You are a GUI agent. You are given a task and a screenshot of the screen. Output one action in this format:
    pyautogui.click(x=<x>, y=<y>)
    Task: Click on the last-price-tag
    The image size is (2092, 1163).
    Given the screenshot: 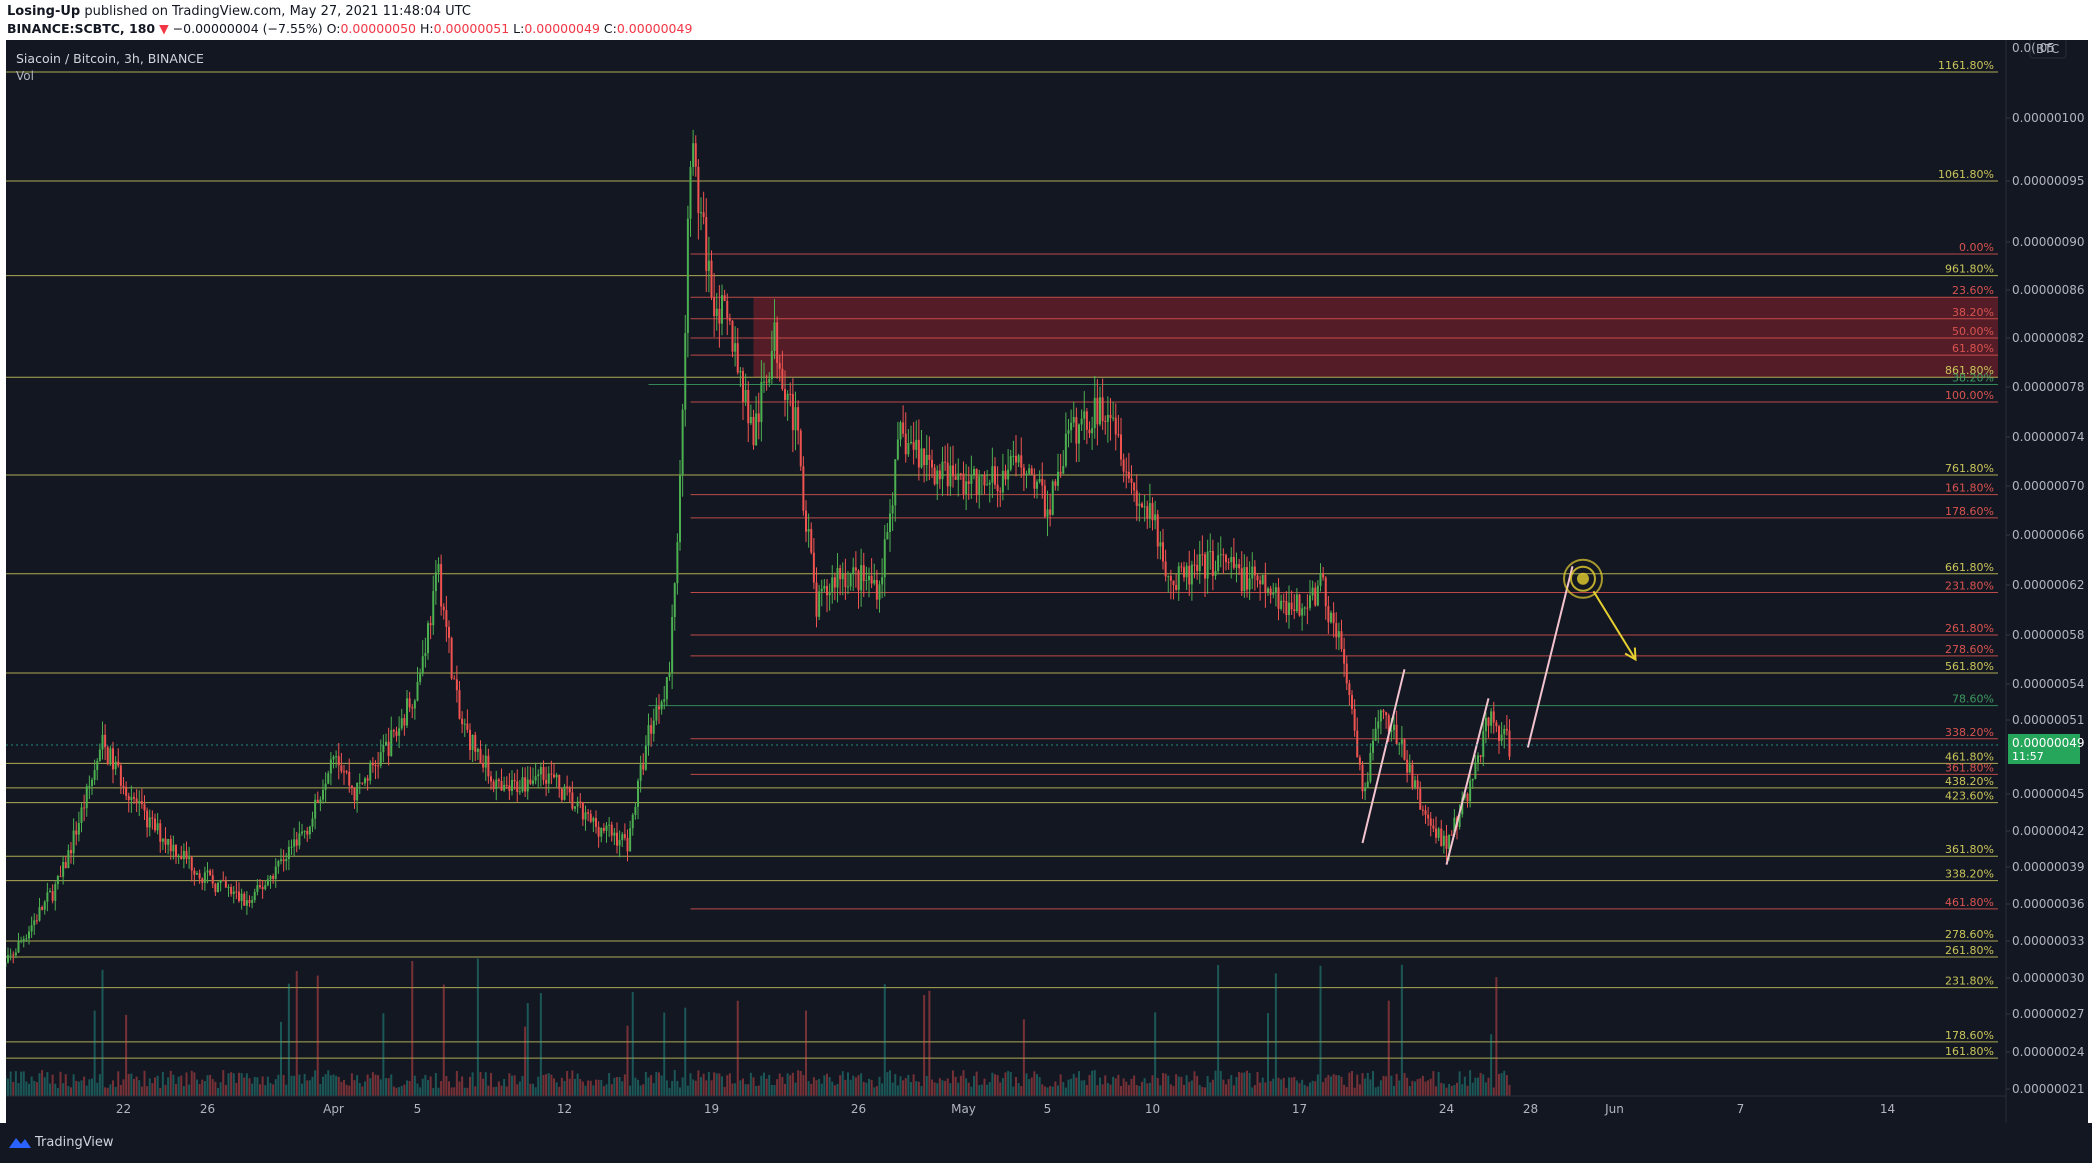 What is the action you would take?
    pyautogui.click(x=2044, y=749)
    